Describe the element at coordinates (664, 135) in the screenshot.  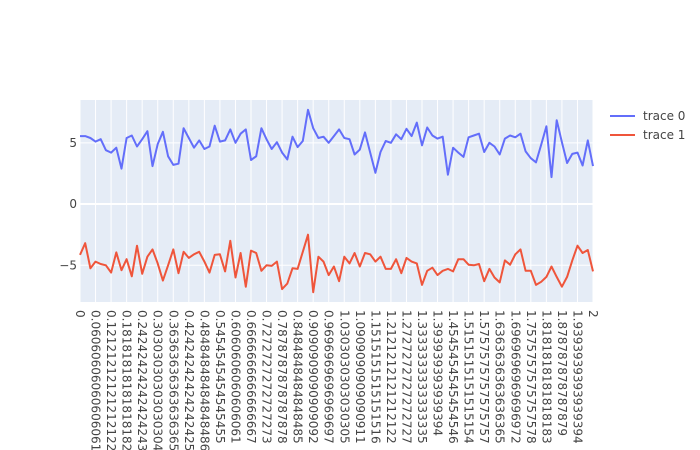
I see `legend-label: trace 1` at that location.